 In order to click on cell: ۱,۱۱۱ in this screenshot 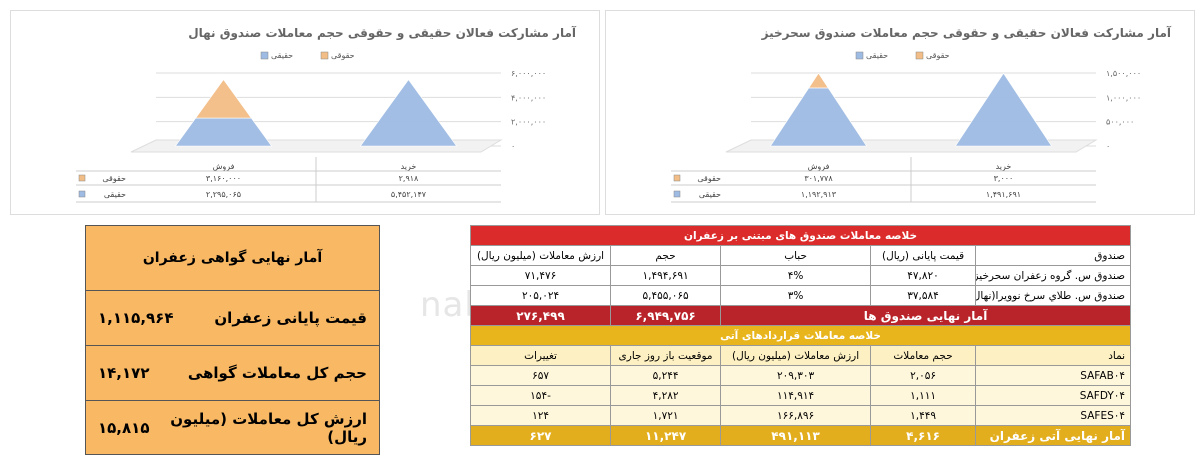, I will do `click(923, 395)`.